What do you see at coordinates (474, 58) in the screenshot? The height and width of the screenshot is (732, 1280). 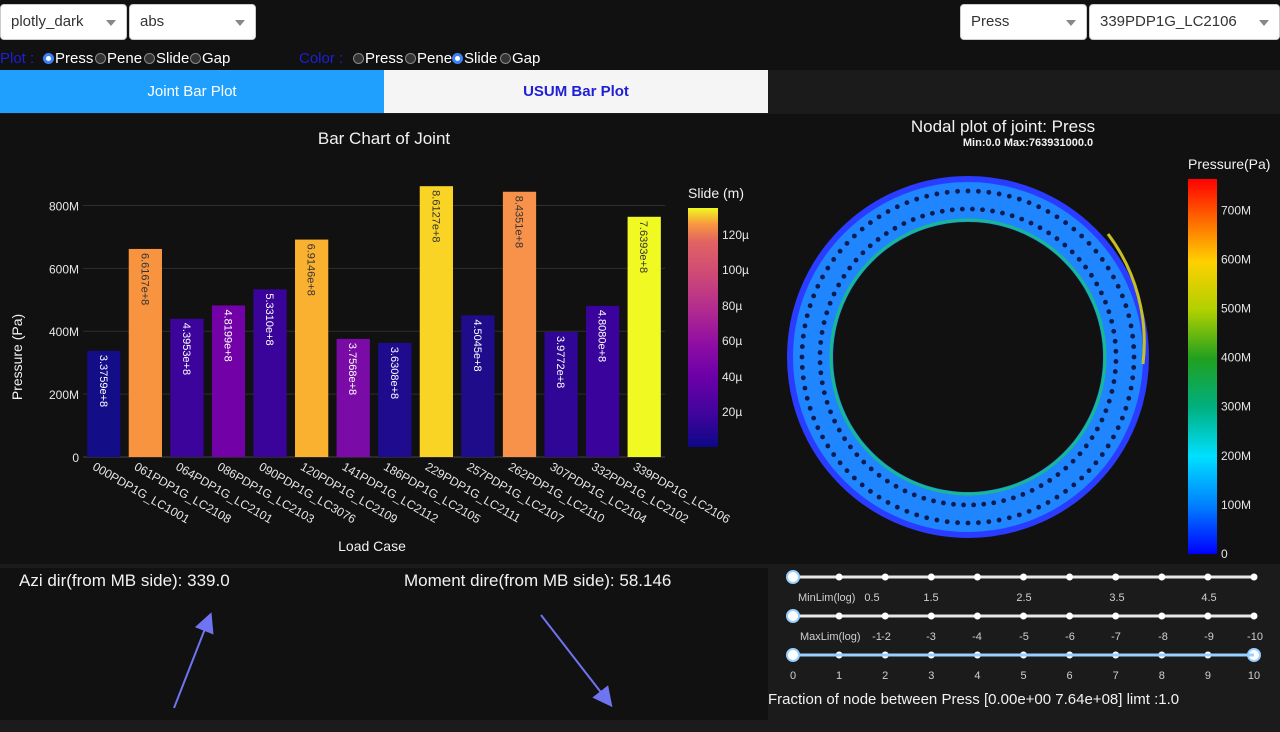 I see `color-radio-slide: Slide` at bounding box center [474, 58].